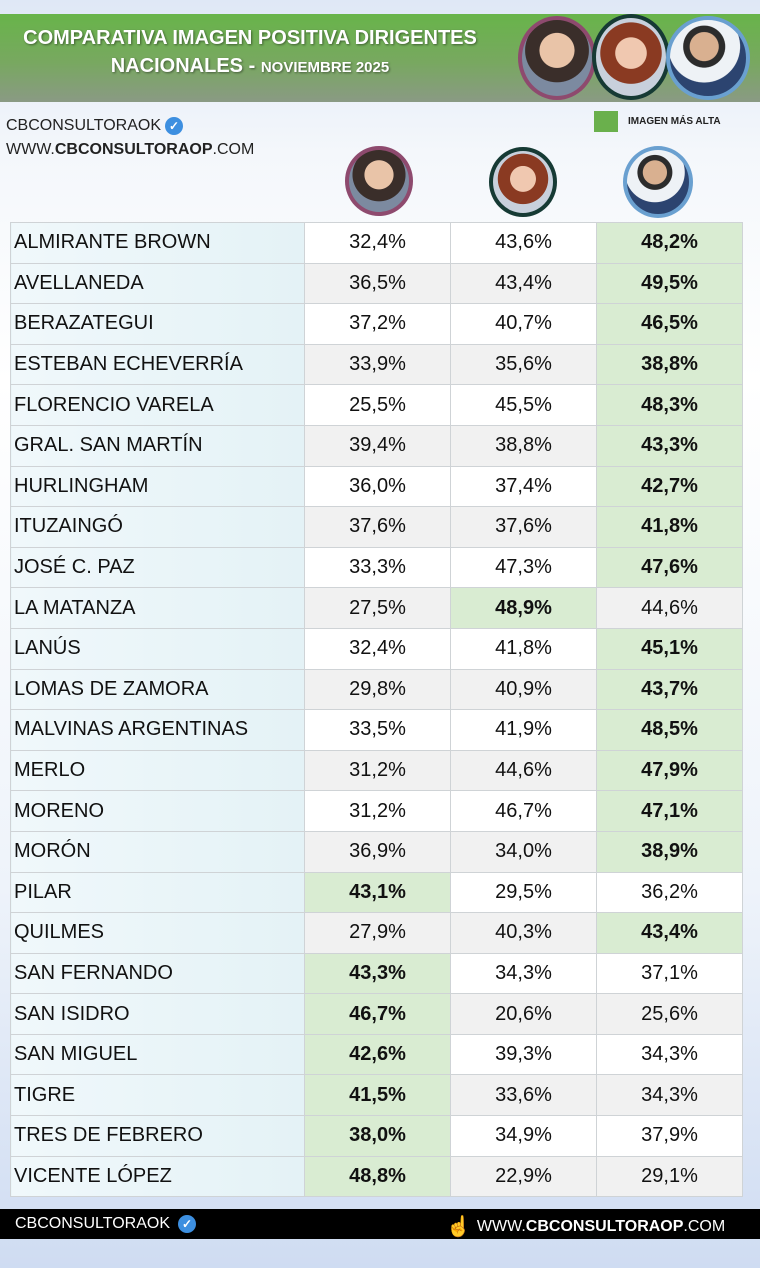  I want to click on table-row: SAN MIGUEL 42,6% 39,3% 34,3%, so click(376, 1054).